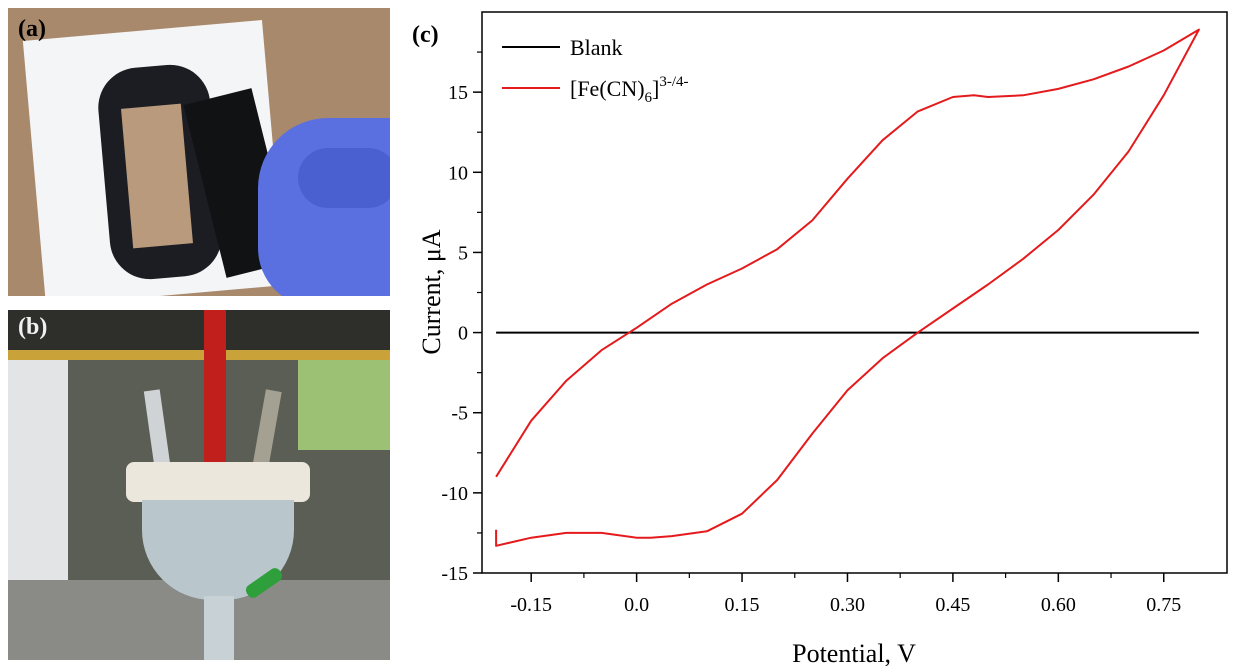 The width and height of the screenshot is (1235, 666). What do you see at coordinates (454, 494) in the screenshot?
I see `y-tick-label: -10` at bounding box center [454, 494].